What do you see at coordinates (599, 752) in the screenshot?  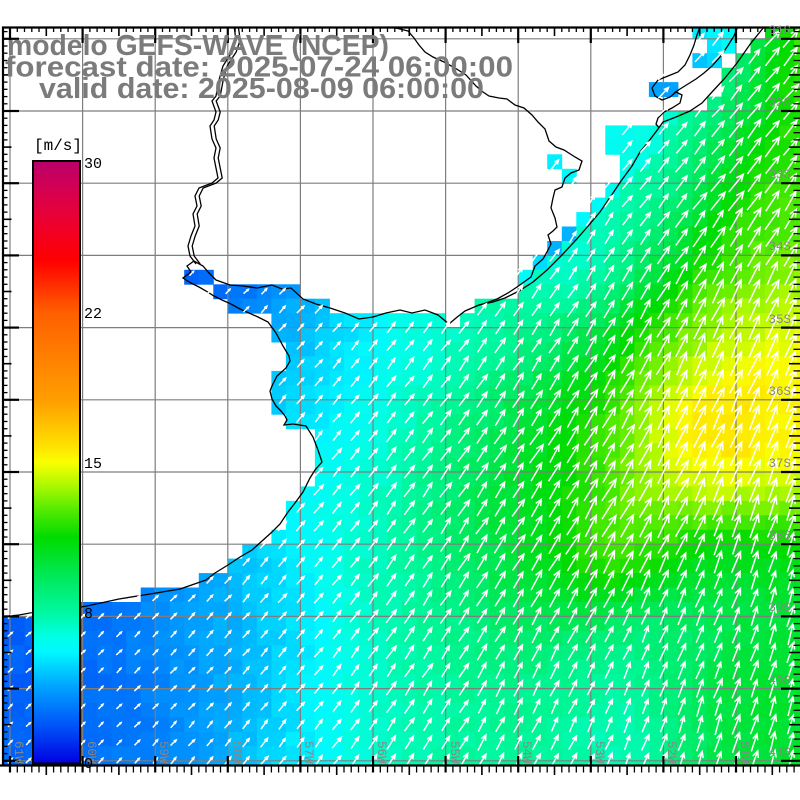 I see `svg-text: 53W` at bounding box center [599, 752].